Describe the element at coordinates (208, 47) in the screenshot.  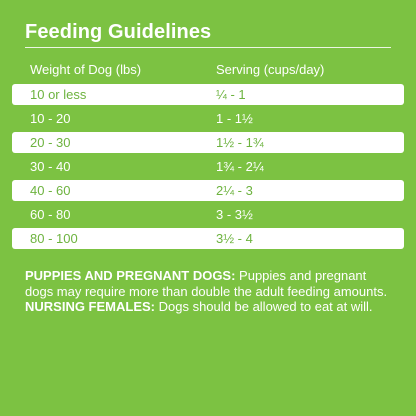
I see `title-divider` at that location.